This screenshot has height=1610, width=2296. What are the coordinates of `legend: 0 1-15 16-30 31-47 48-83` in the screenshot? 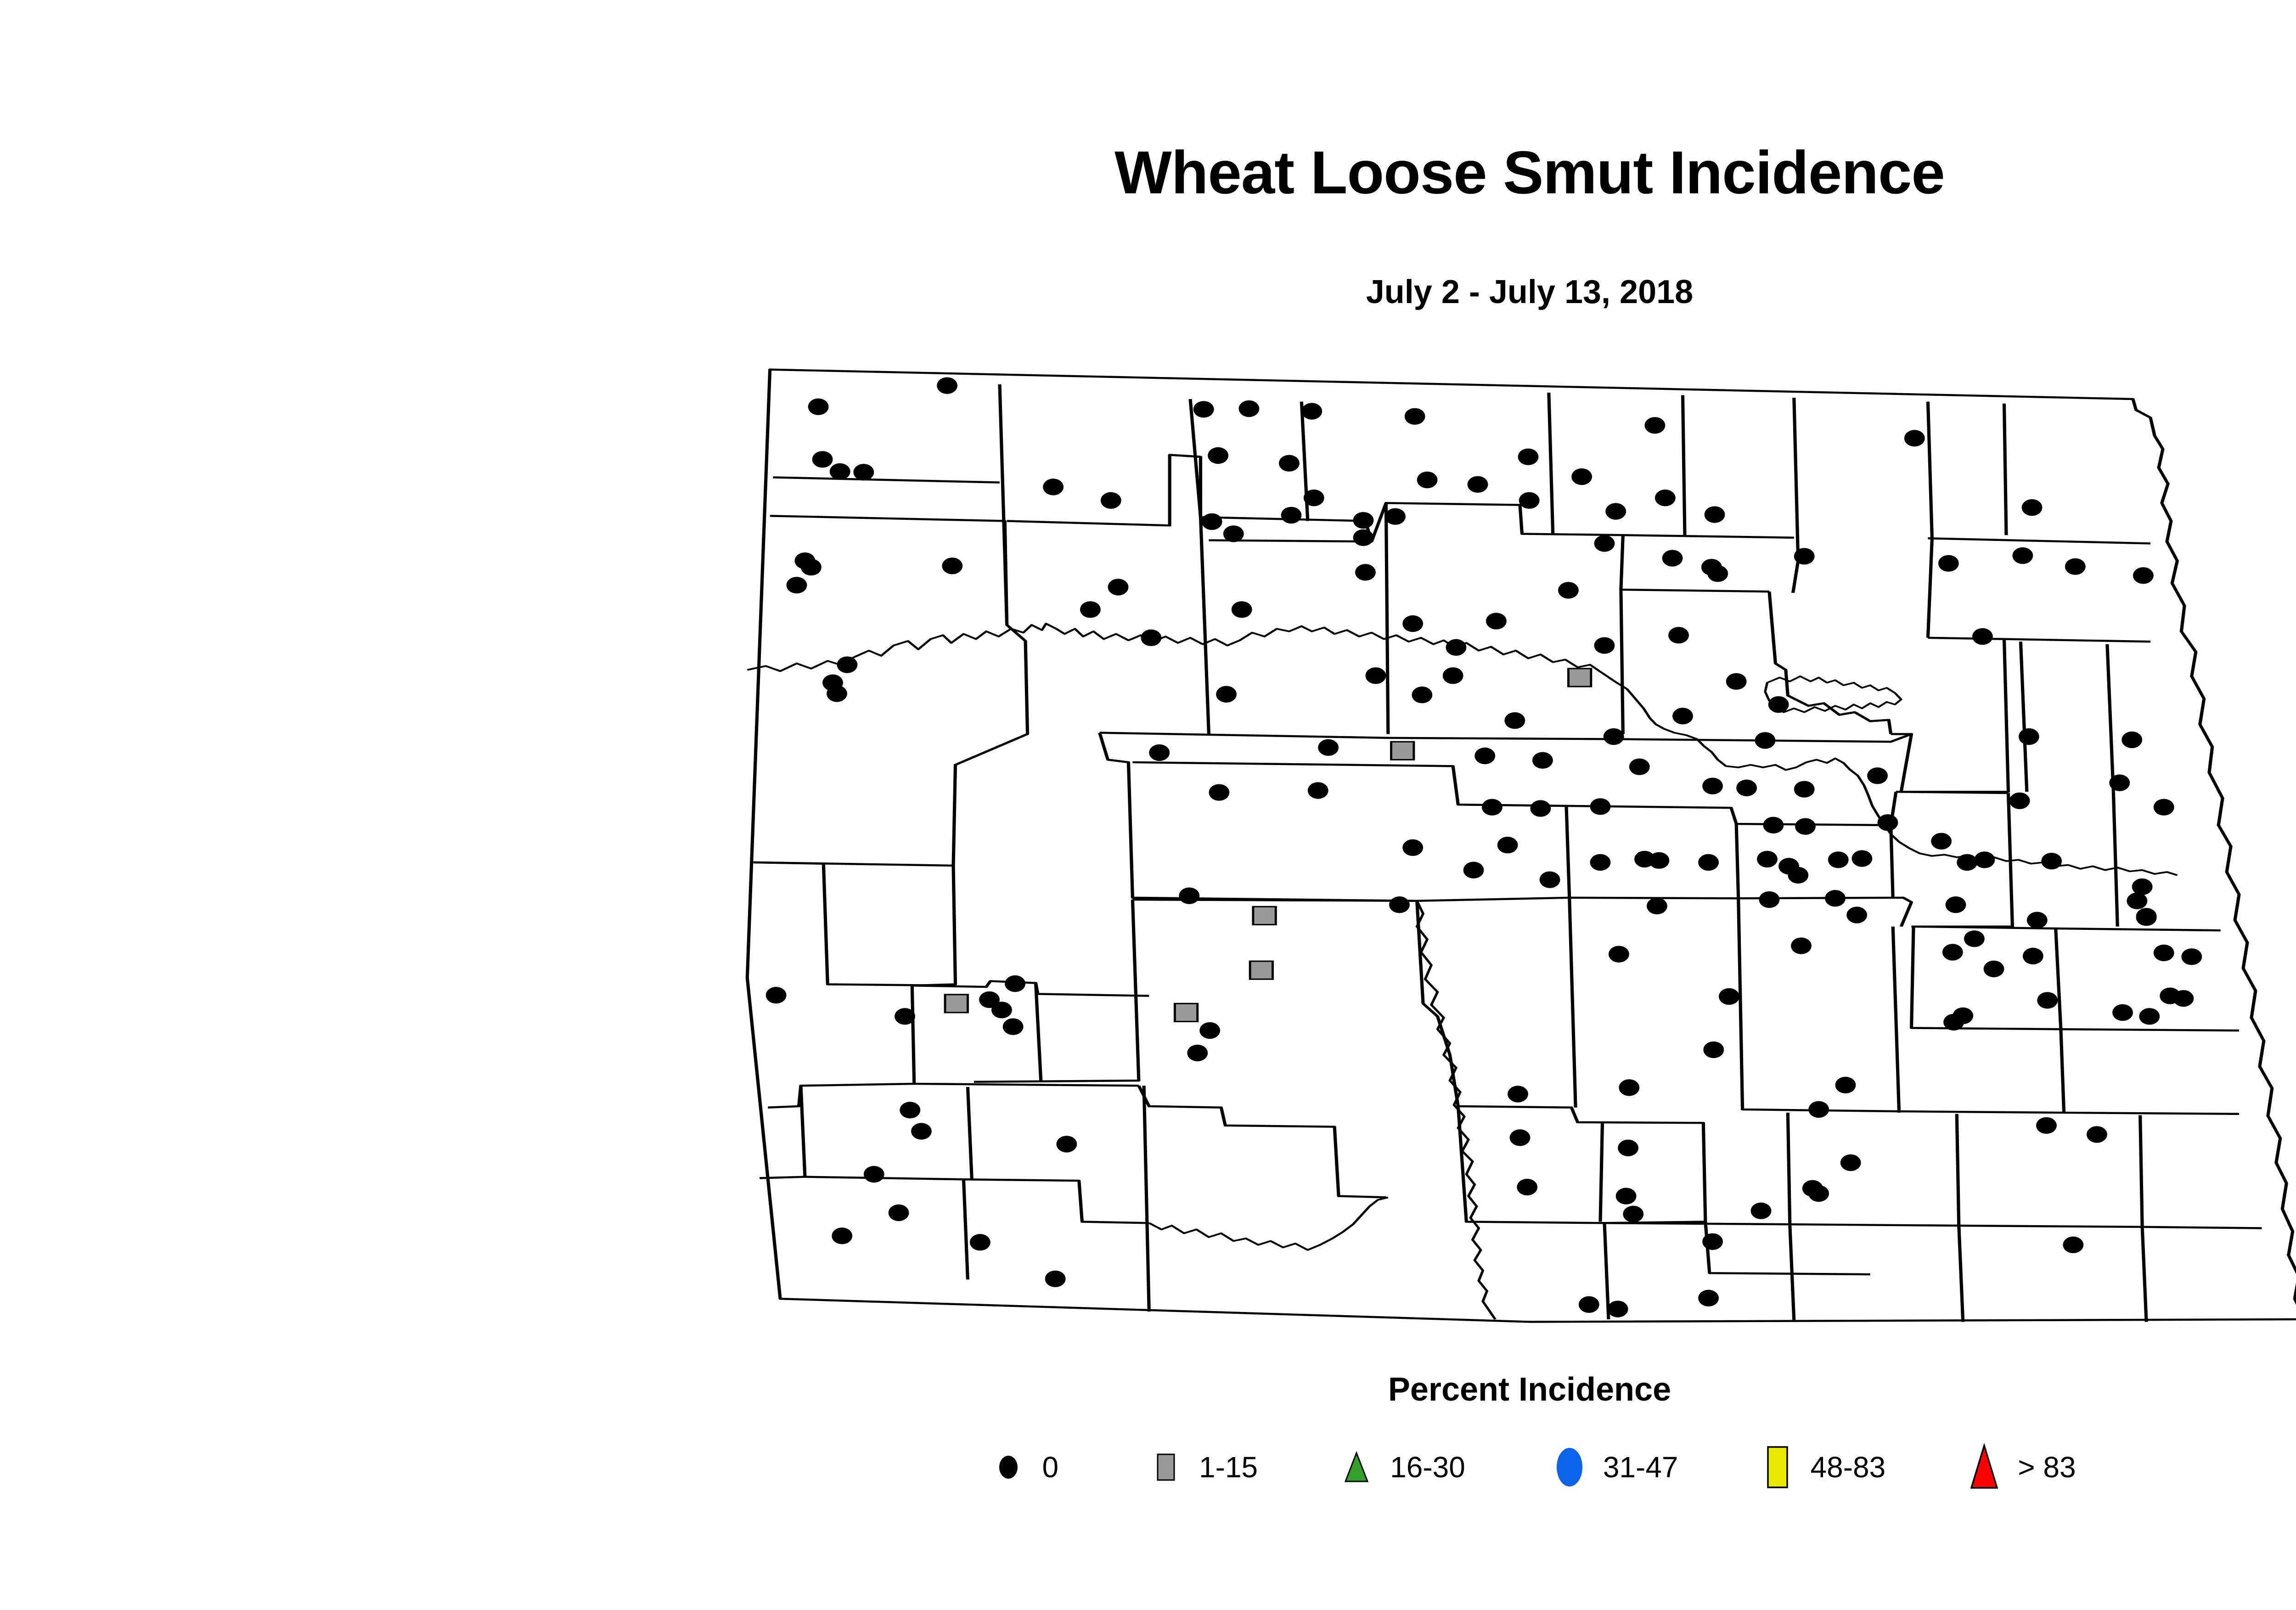 It's located at (1148, 1467).